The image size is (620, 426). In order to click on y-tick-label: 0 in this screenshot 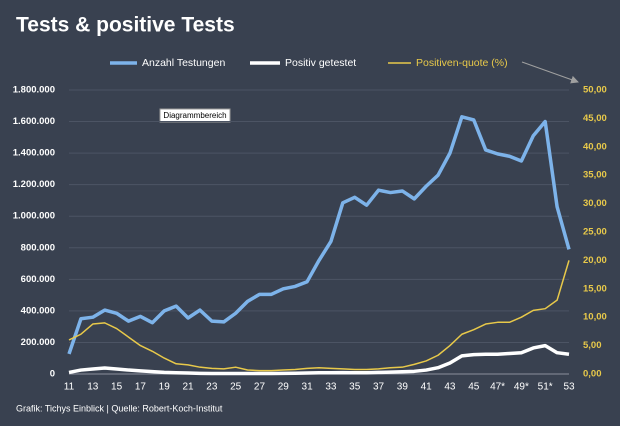, I will do `click(52, 374)`.